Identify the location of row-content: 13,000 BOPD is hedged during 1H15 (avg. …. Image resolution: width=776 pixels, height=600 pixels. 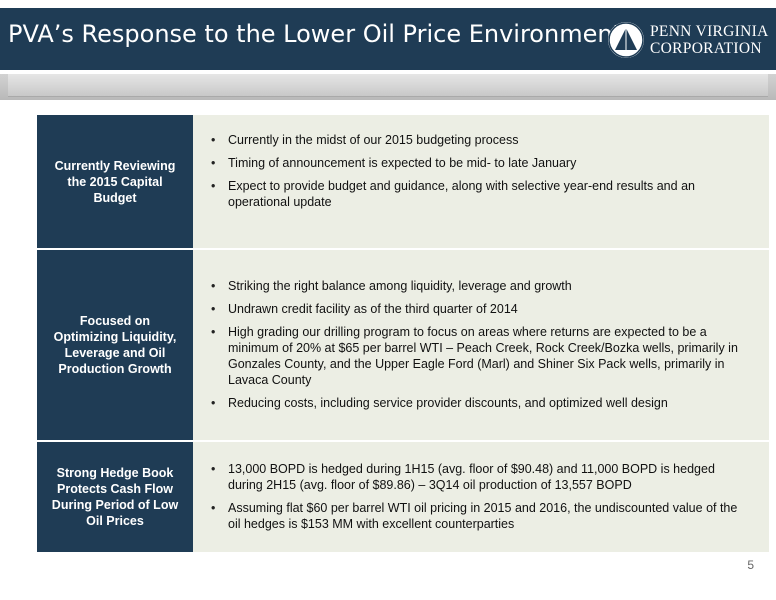
(481, 497).